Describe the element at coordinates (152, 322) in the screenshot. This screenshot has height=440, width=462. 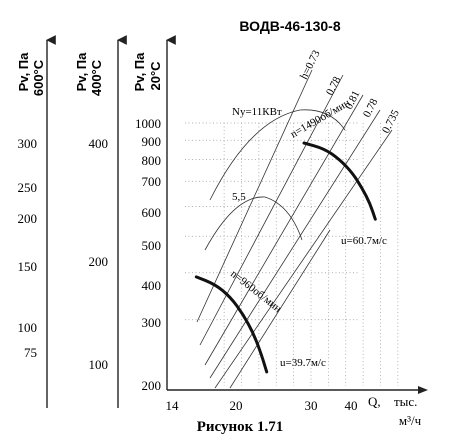
I see `axis-20c-tick: 300` at that location.